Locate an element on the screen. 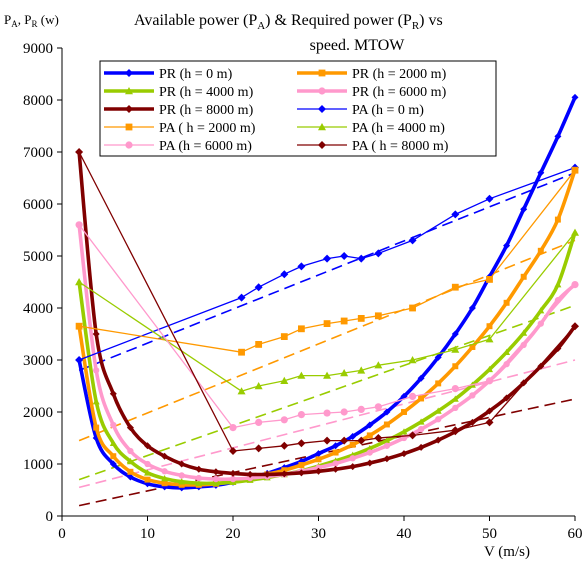 Image resolution: width=587 pixels, height=567 pixels. legend-item-1: PR (h = 0 m) is located at coordinates (168, 74).